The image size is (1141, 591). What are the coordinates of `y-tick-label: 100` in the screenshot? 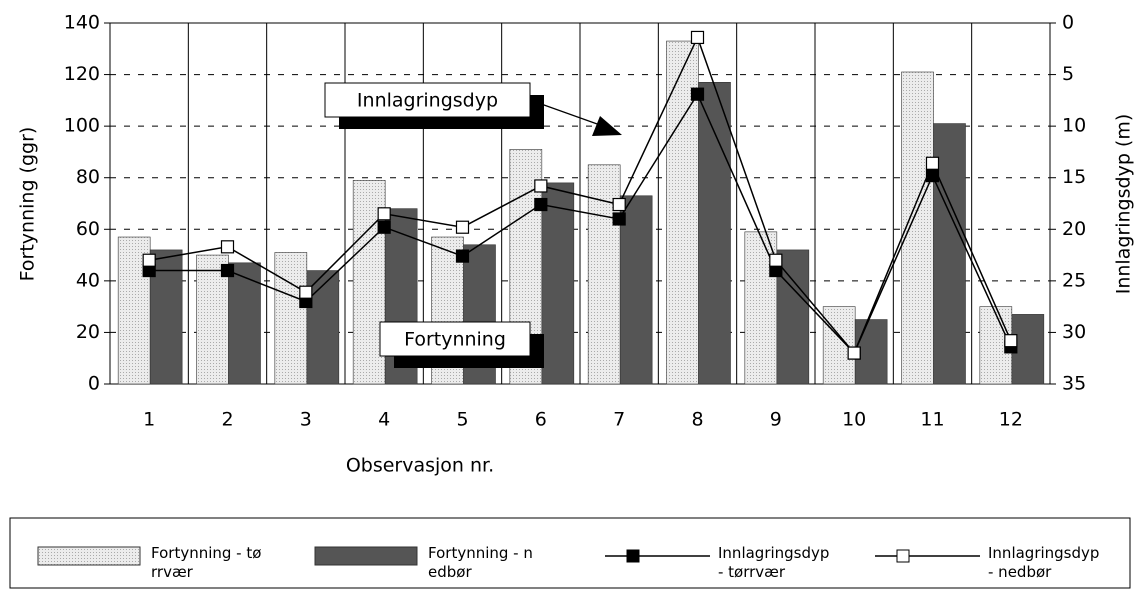 It's located at (82, 126).